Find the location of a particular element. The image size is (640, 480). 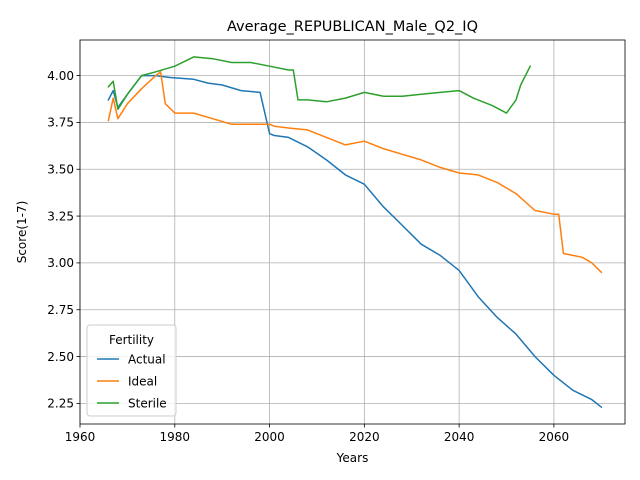

chart-title: Average_REPUBLICAN_Male_Q2_IQ is located at coordinates (352, 27).